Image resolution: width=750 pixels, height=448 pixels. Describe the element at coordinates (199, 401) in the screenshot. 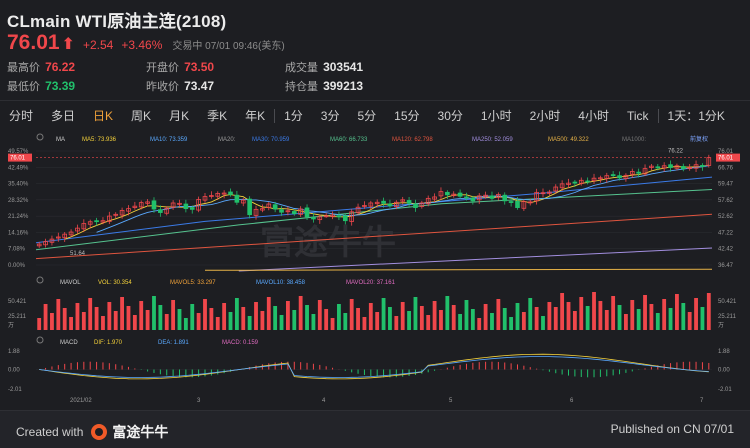

I see `x-axis-date: 3` at that location.